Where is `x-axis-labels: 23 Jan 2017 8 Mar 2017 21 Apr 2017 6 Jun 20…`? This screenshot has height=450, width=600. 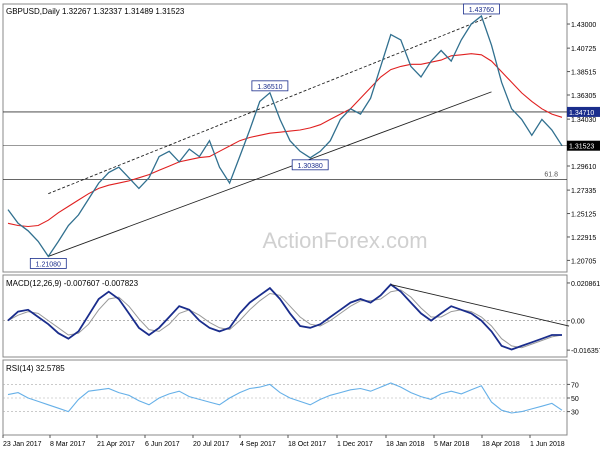 x-axis-labels: 23 Jan 2017 8 Mar 2017 21 Apr 2017 6 Jun 20… is located at coordinates (283, 441).